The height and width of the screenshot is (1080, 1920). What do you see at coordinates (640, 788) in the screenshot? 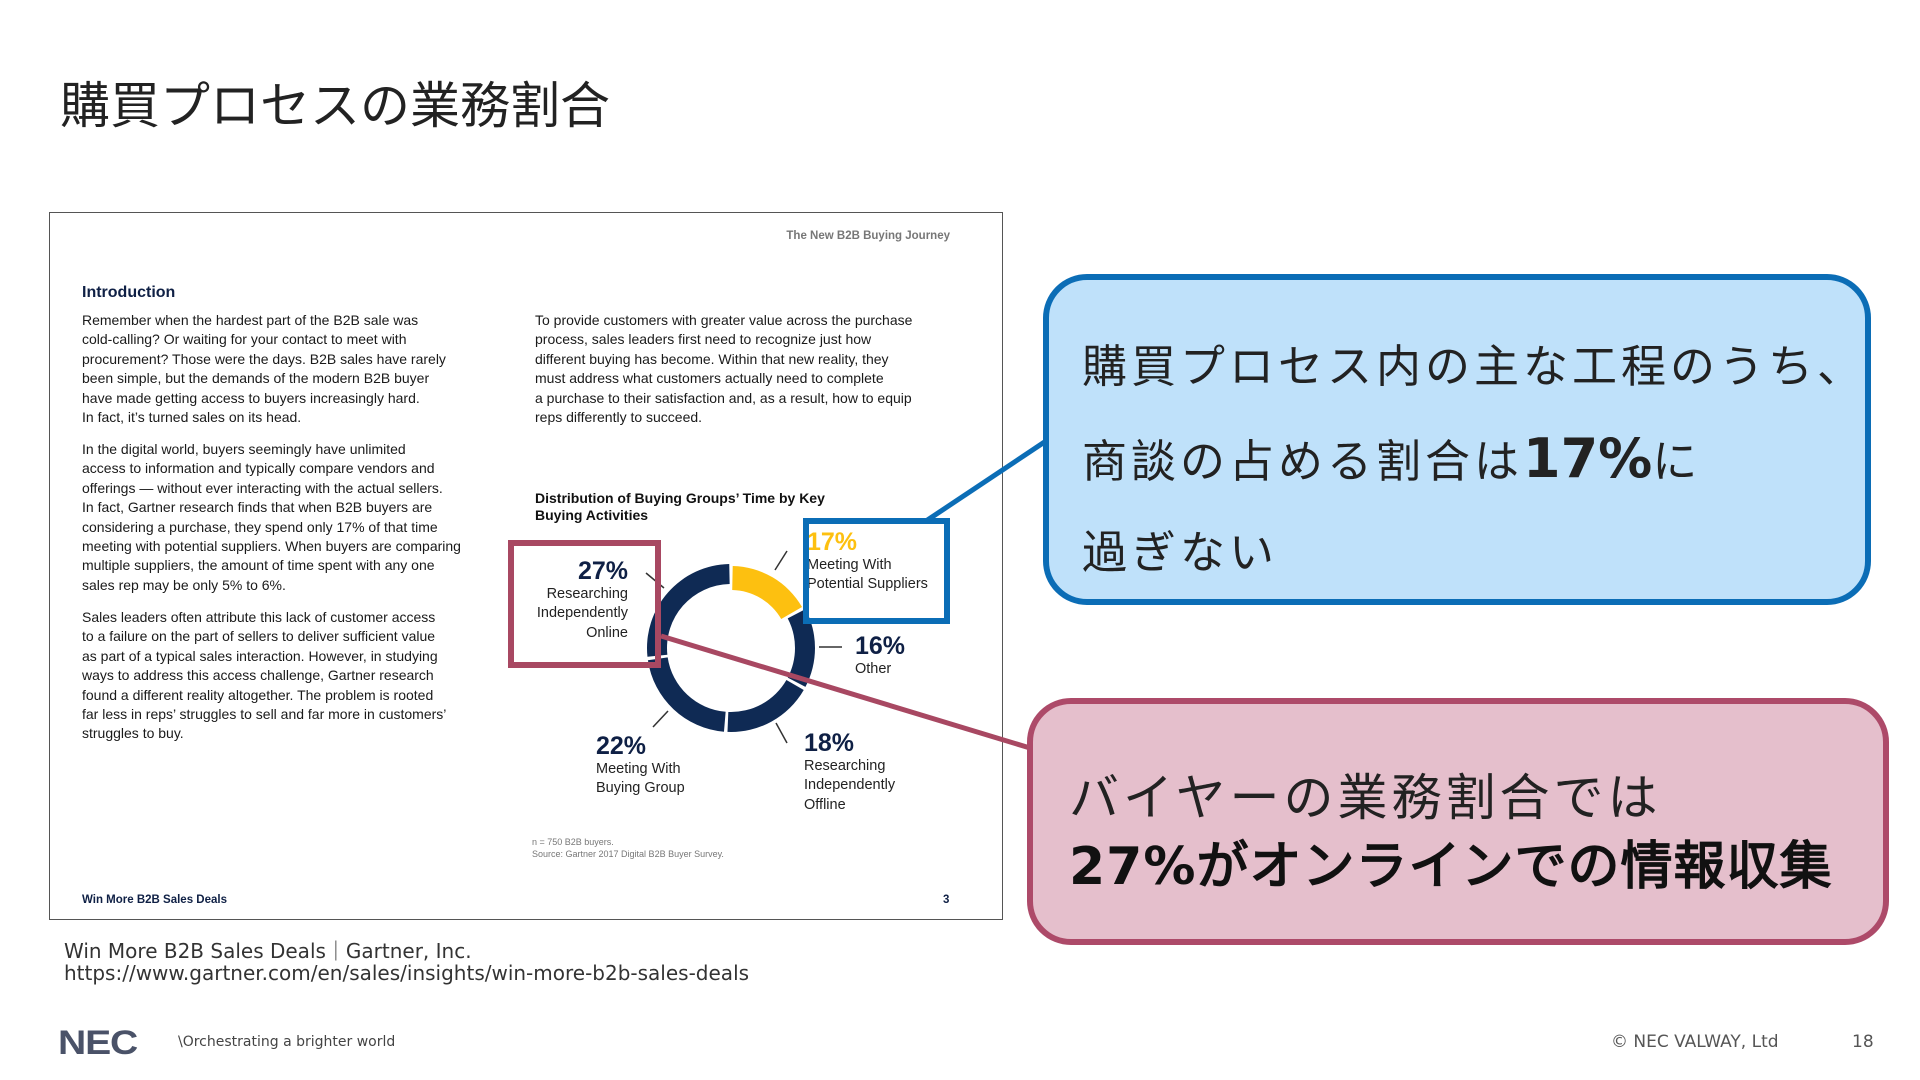
I see `text-line: Buying Group` at bounding box center [640, 788].